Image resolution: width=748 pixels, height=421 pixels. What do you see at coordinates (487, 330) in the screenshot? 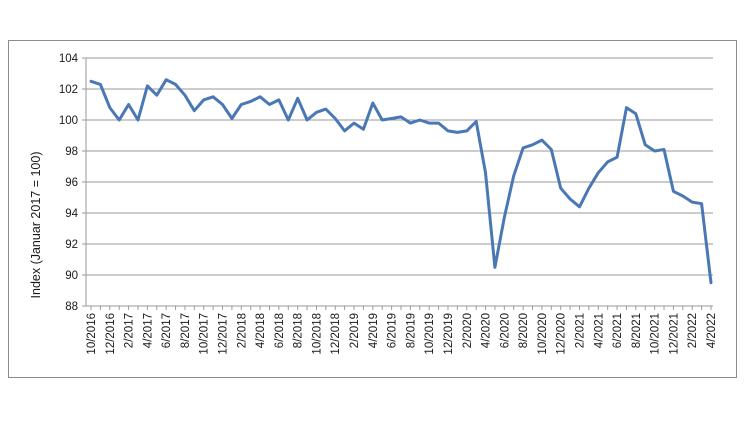
I see `x-tick-label: 4/2020` at bounding box center [487, 330].